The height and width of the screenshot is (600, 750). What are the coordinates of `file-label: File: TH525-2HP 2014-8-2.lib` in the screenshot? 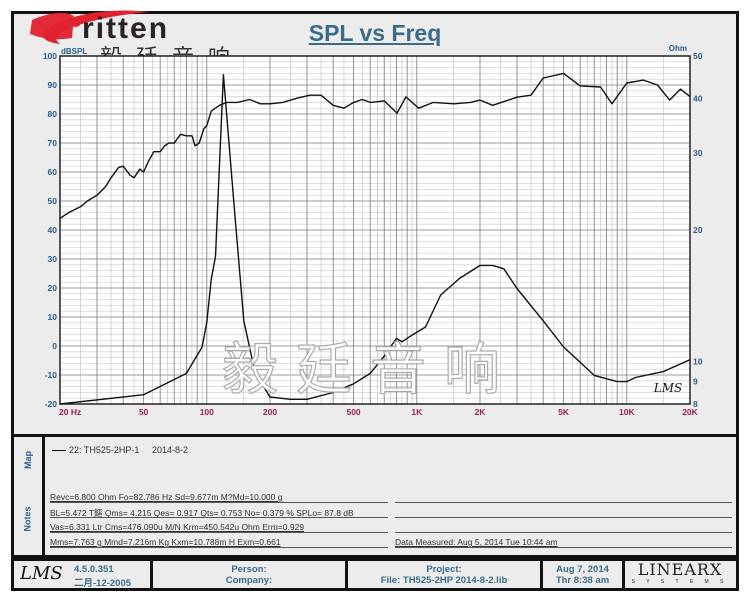 It's located at (444, 580).